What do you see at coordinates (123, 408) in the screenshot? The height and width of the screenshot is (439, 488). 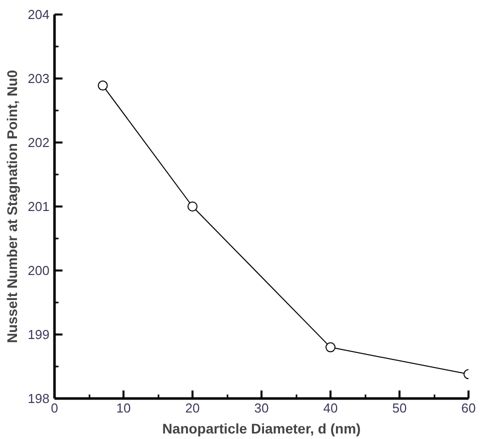 I see `x-tick-label: 10` at bounding box center [123, 408].